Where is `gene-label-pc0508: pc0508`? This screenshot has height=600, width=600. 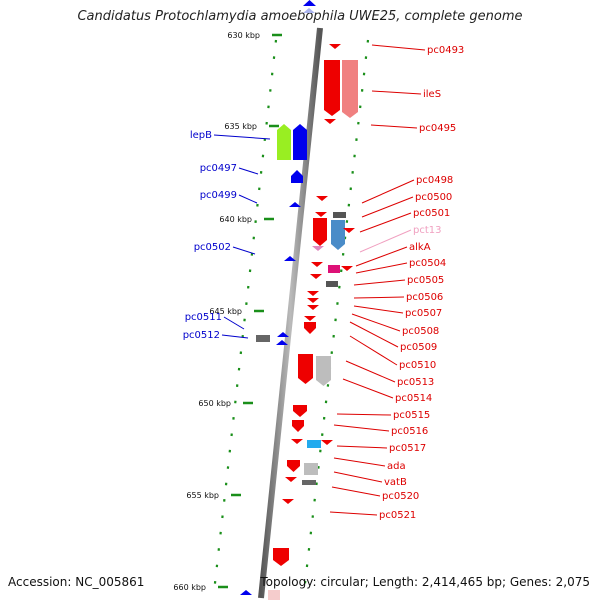 gene-label-pc0508: pc0508 is located at coordinates (420, 331).